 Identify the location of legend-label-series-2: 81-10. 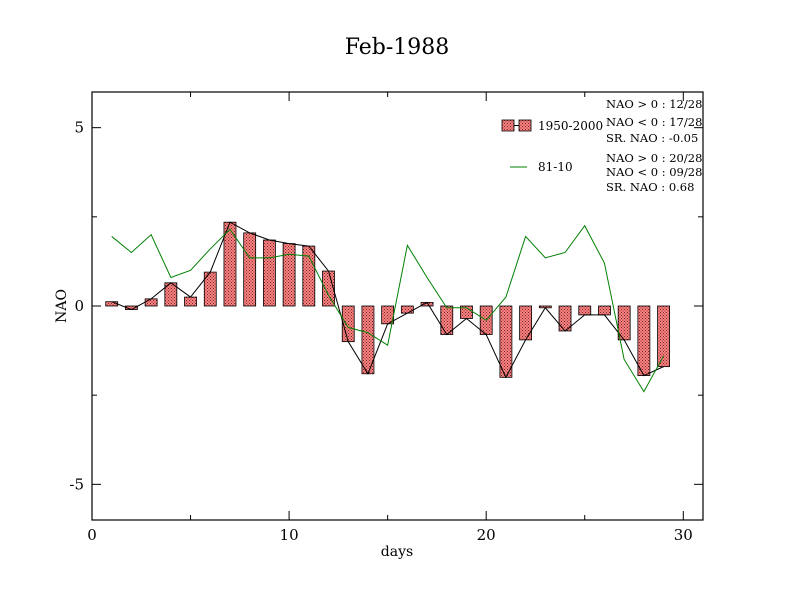
(555, 167).